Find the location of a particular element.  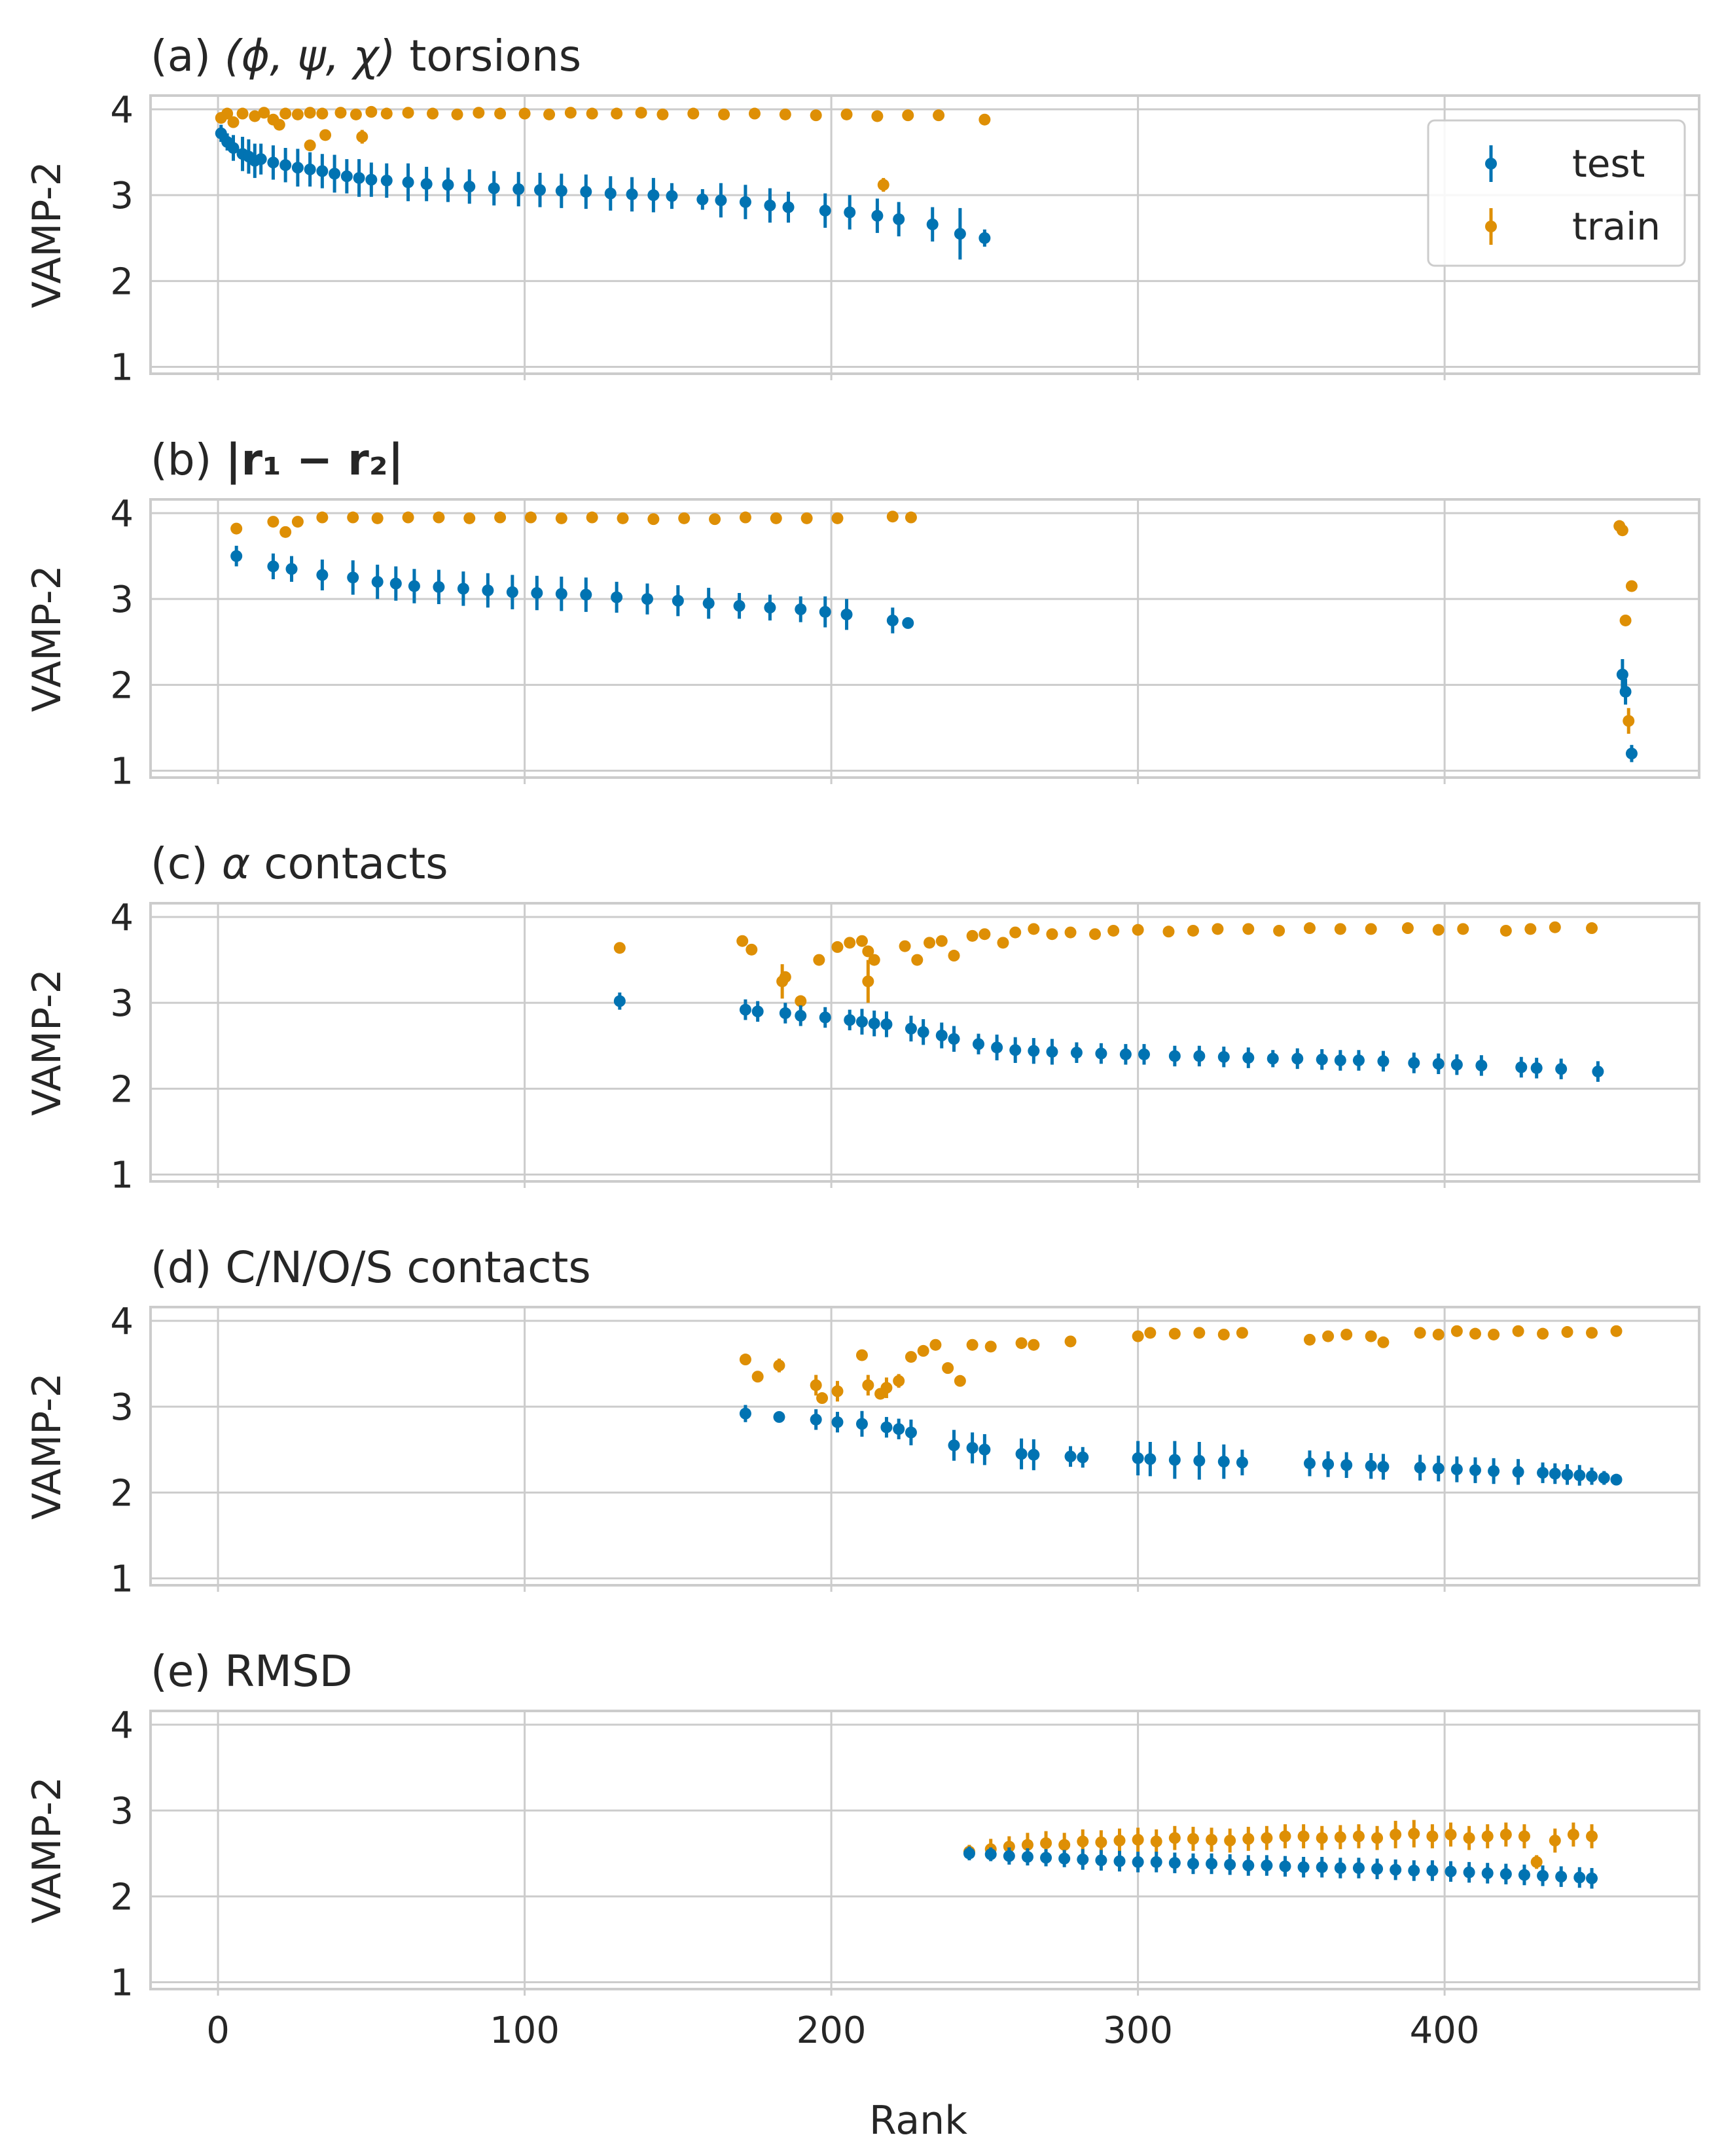

panel-title-prefix: (b) is located at coordinates (188, 460).